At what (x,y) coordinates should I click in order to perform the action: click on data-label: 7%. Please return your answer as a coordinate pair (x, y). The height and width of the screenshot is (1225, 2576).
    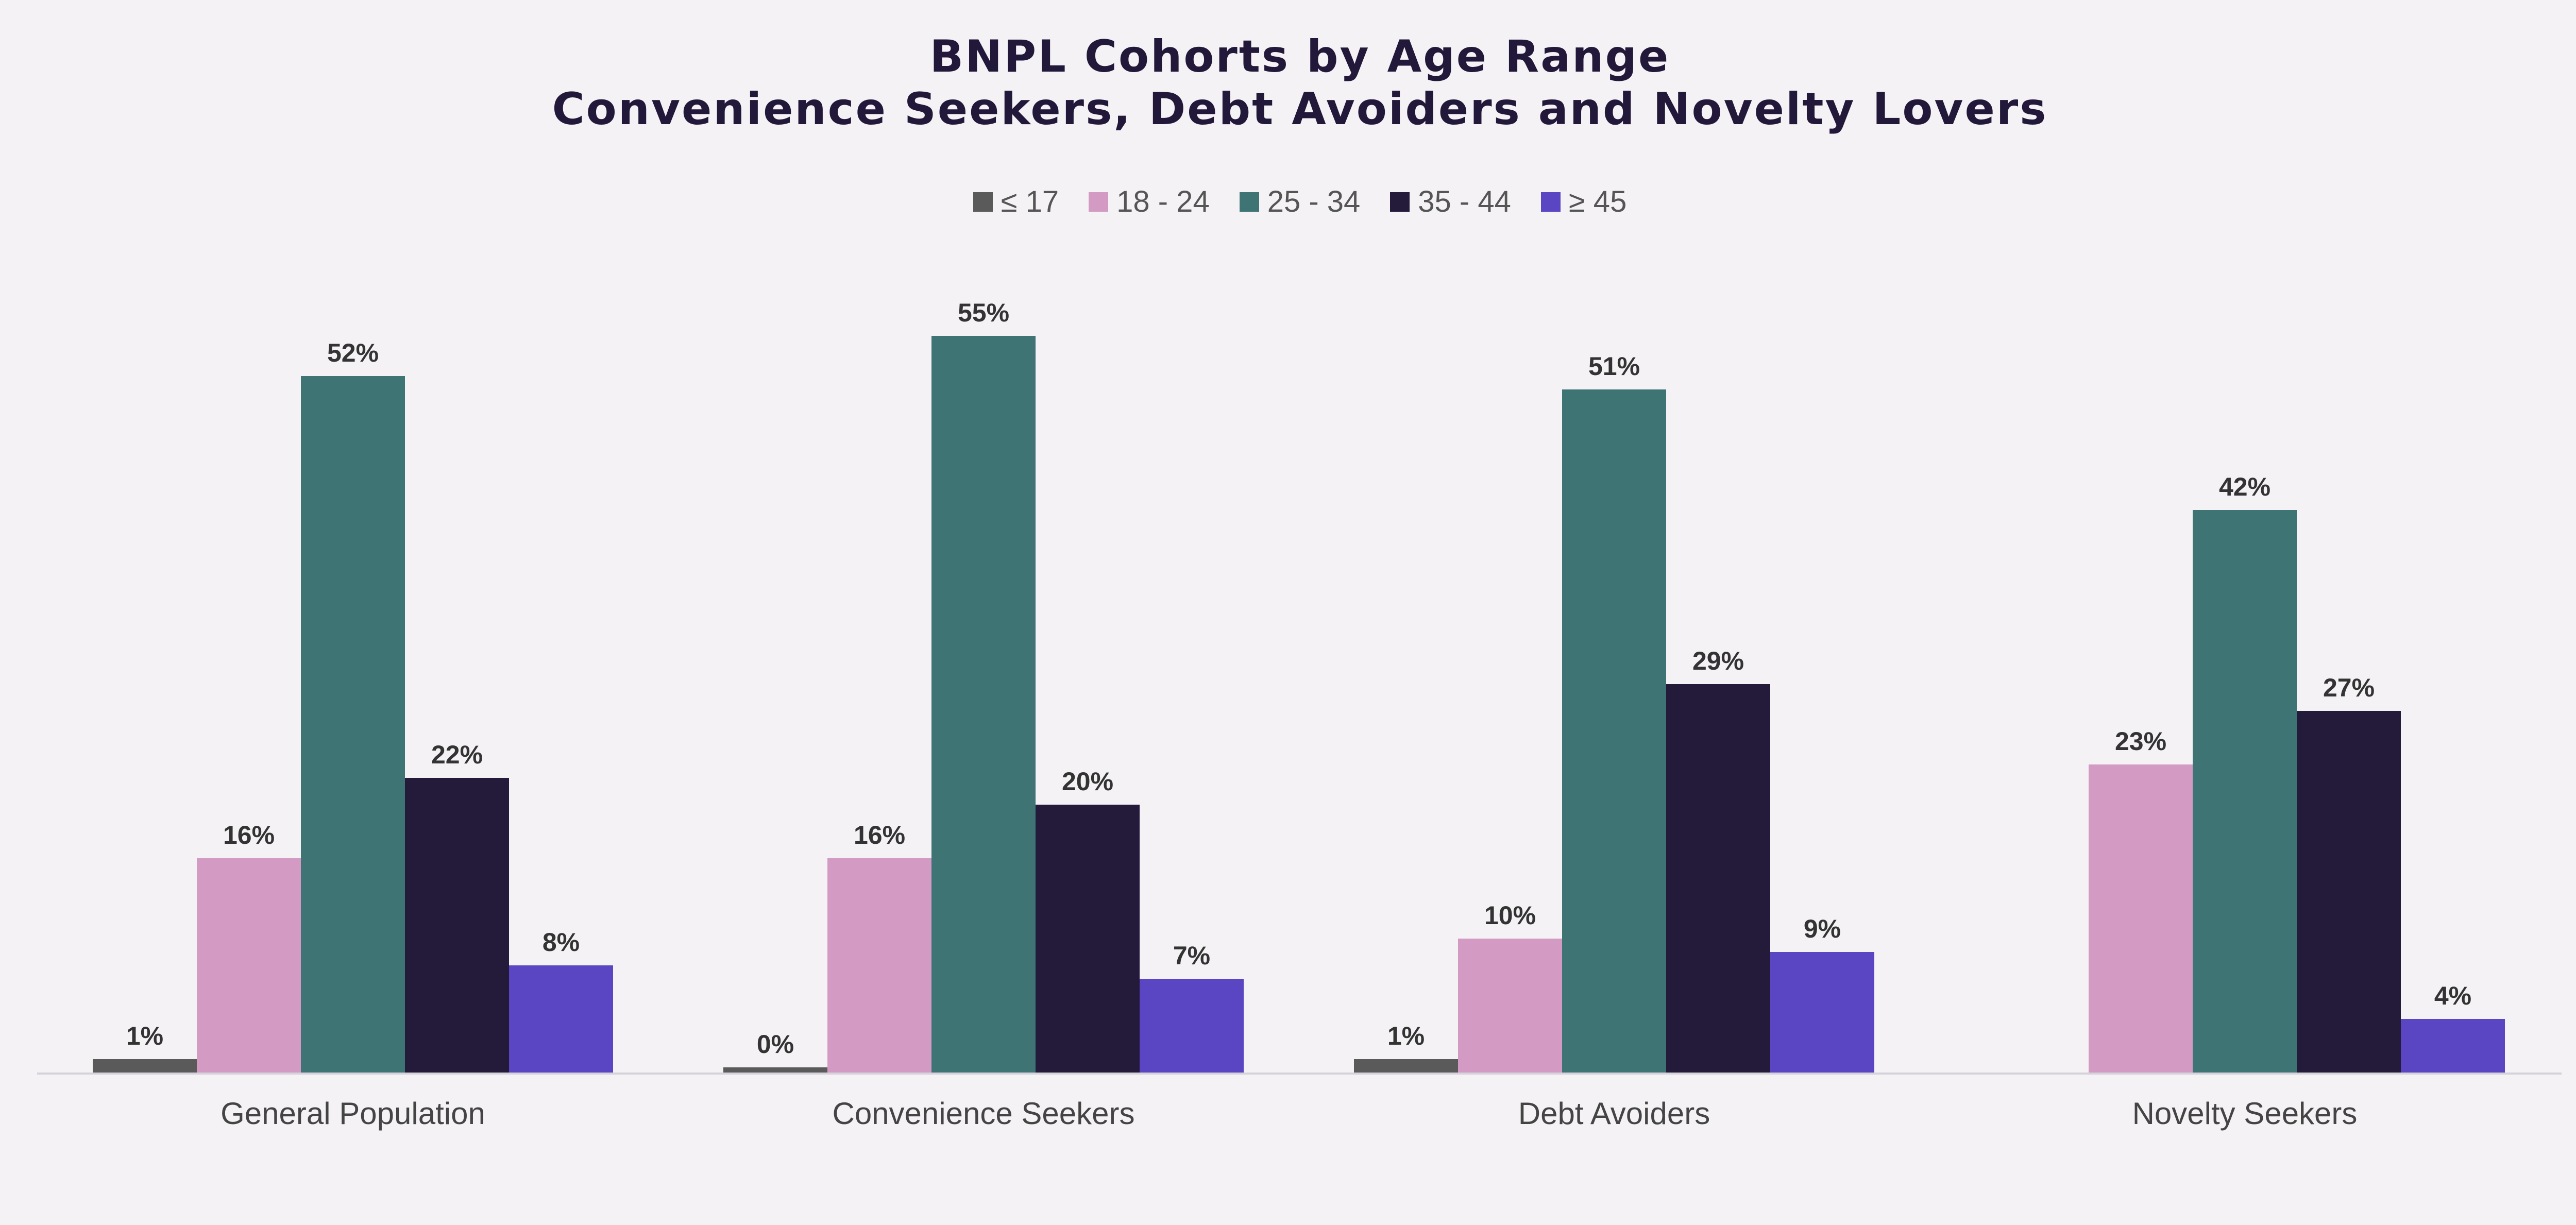
    Looking at the image, I should click on (1191, 955).